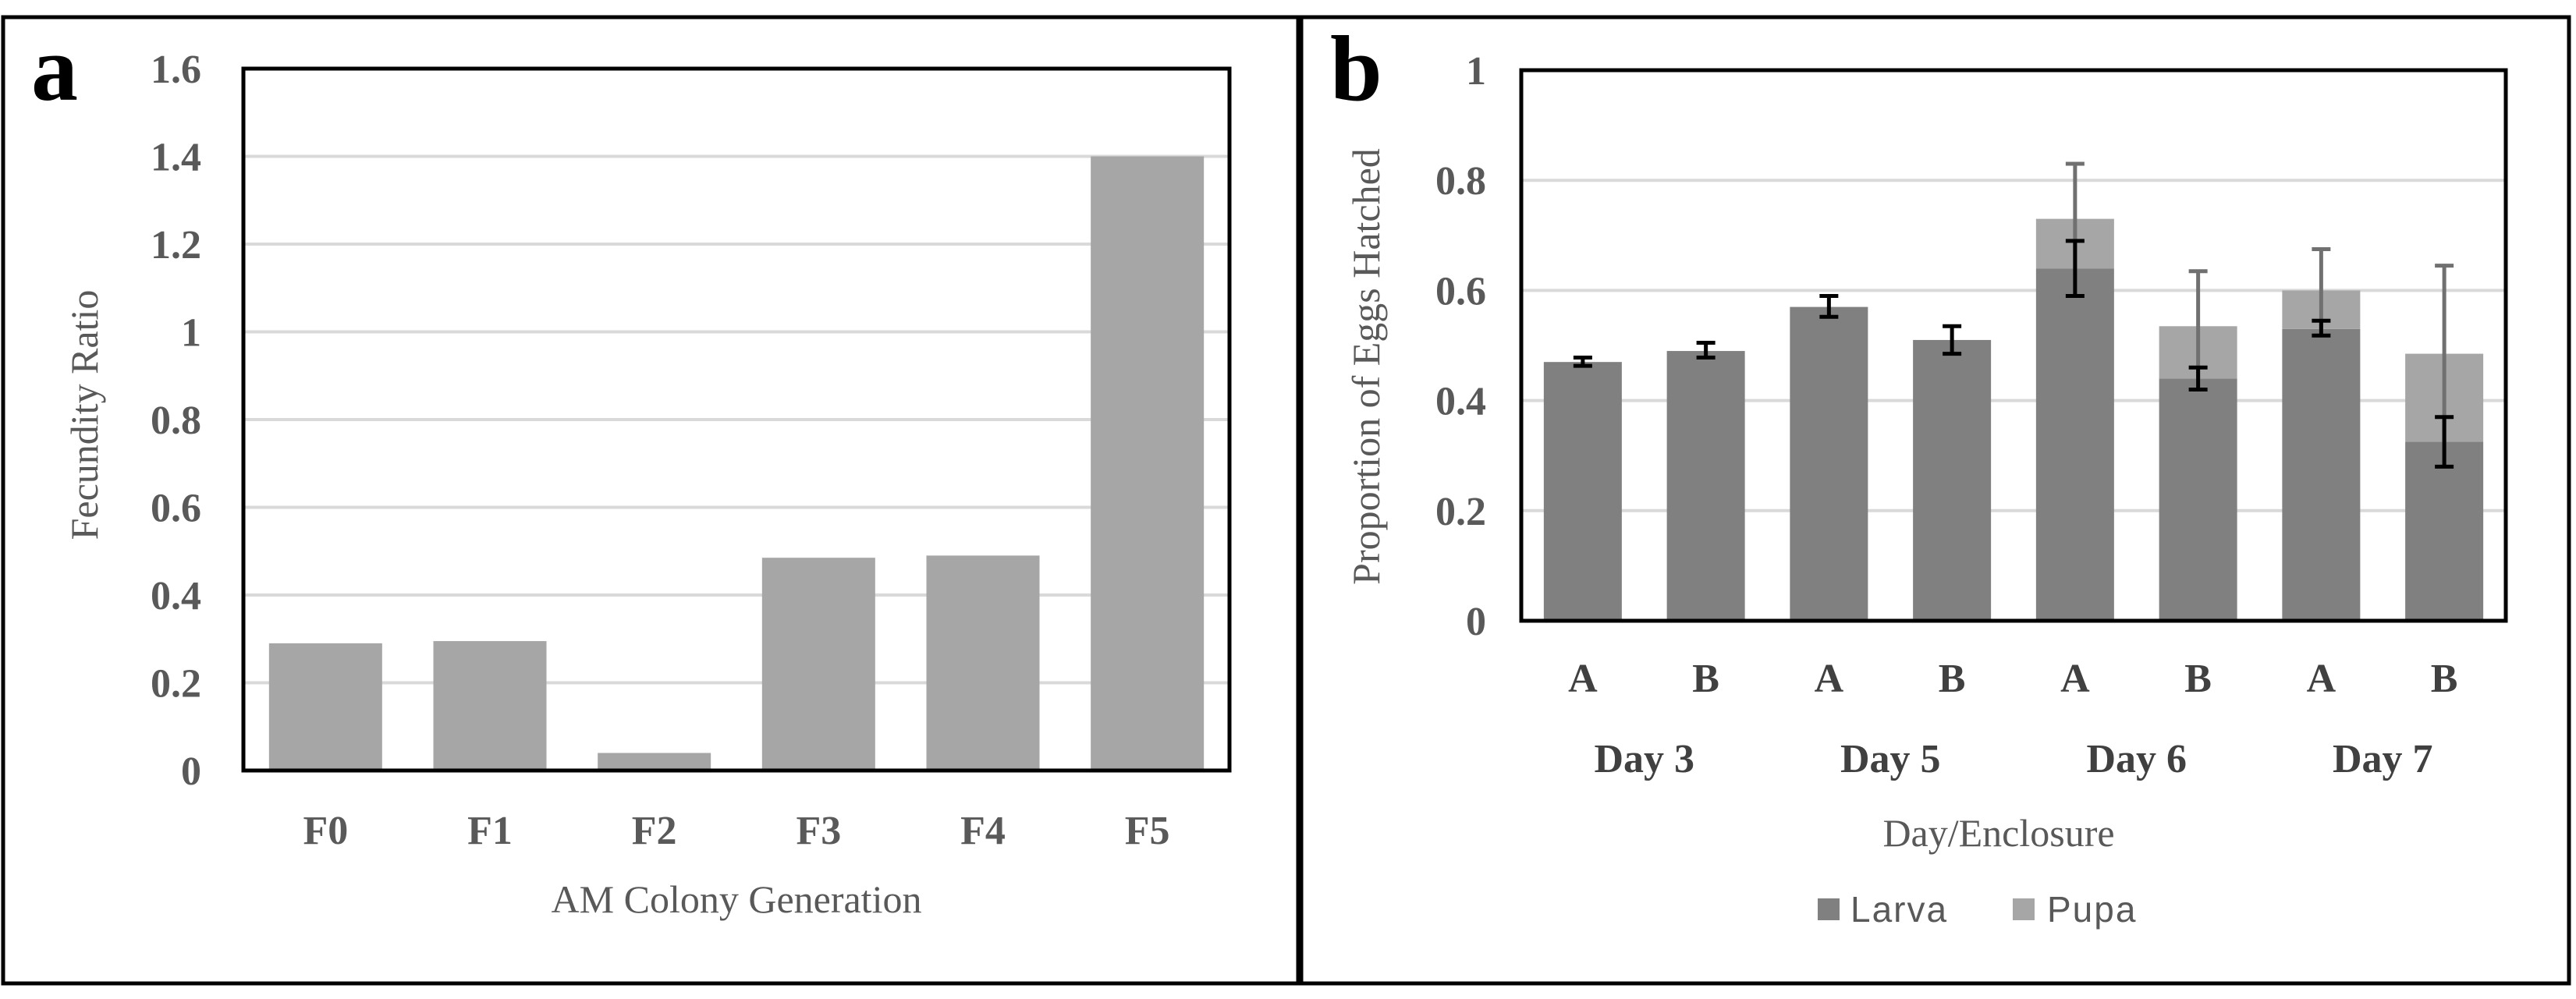 The height and width of the screenshot is (999, 2576). I want to click on panel-b-x-ticks: A B A B A B A B Day 3 Day 5 Day 6 Day 7, so click(2012, 719).